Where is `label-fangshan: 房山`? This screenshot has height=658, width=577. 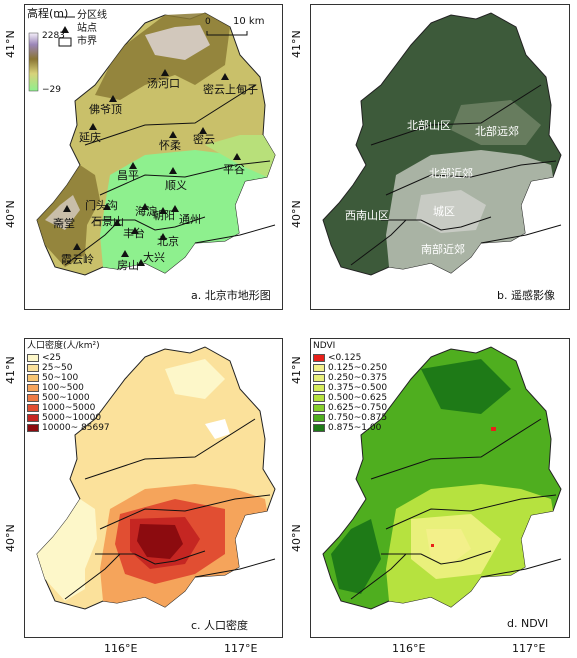 label-fangshan: 房山 is located at coordinates (128, 265).